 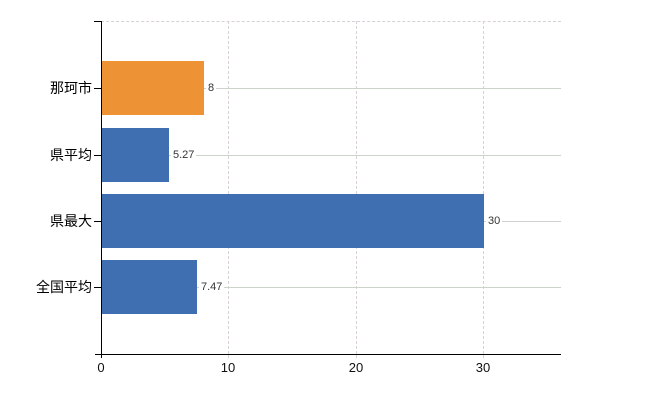 What do you see at coordinates (97, 21) in the screenshot?
I see `y-axis-top-tick` at bounding box center [97, 21].